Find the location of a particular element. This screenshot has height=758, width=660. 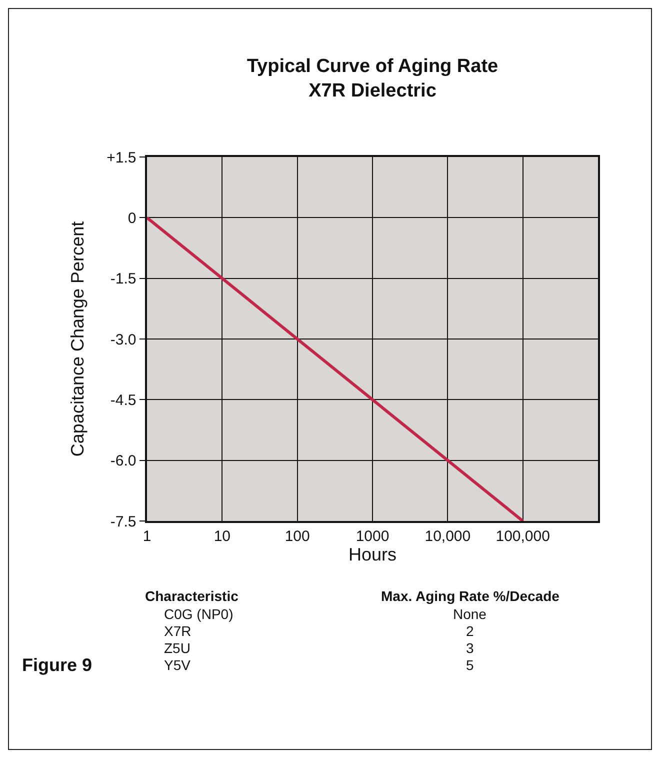

y-tick-label: -1.5 is located at coordinates (123, 279).